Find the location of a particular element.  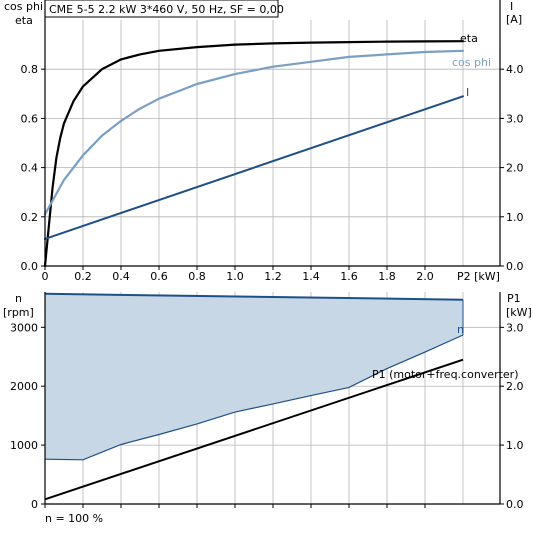

top-x-tick-label: 1.0 is located at coordinates (235, 276).